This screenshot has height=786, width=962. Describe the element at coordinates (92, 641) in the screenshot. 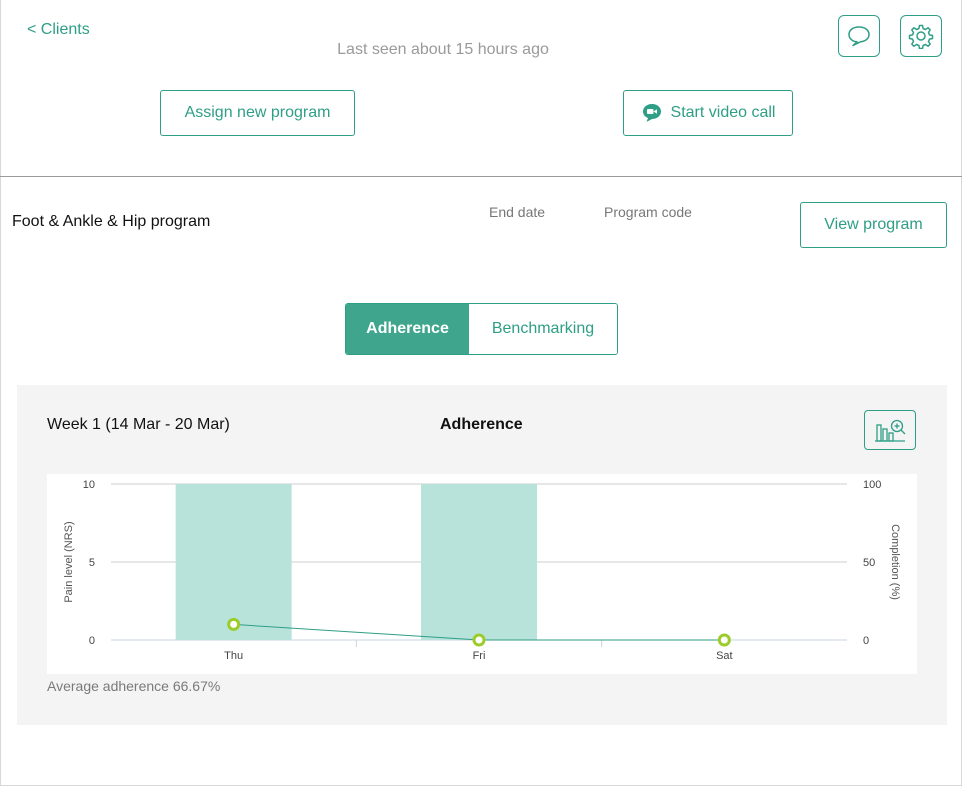

I see `y-tick-left: 0` at that location.